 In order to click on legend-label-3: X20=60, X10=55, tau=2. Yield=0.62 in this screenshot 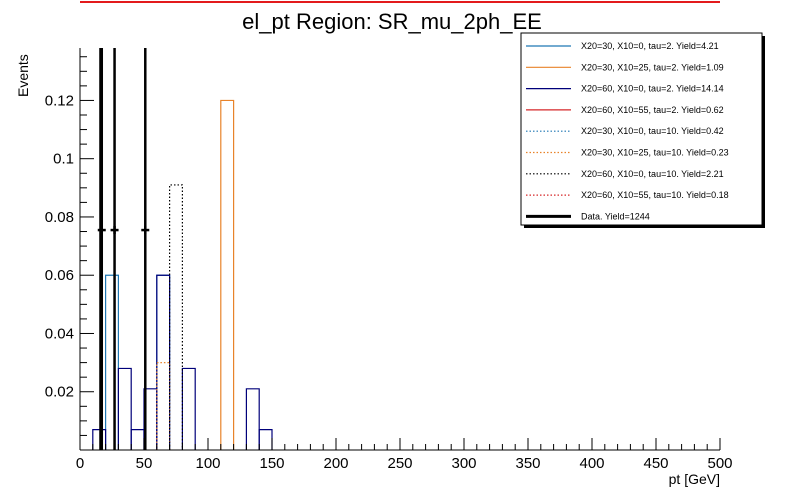, I will do `click(652, 110)`.